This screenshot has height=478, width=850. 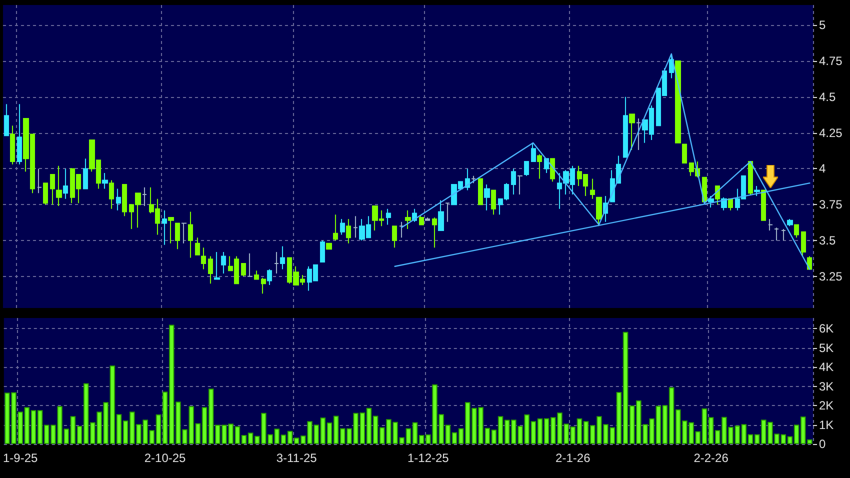 What do you see at coordinates (826, 329) in the screenshot?
I see `y-tick-label: 6K` at bounding box center [826, 329].